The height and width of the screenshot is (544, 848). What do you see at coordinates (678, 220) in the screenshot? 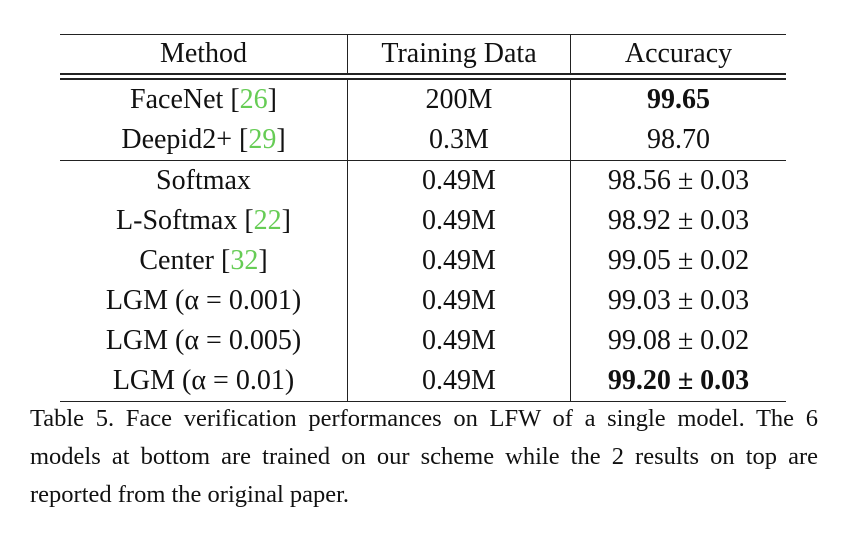
I see `accuracy-cell: 98.92 ± 0.03` at bounding box center [678, 220].